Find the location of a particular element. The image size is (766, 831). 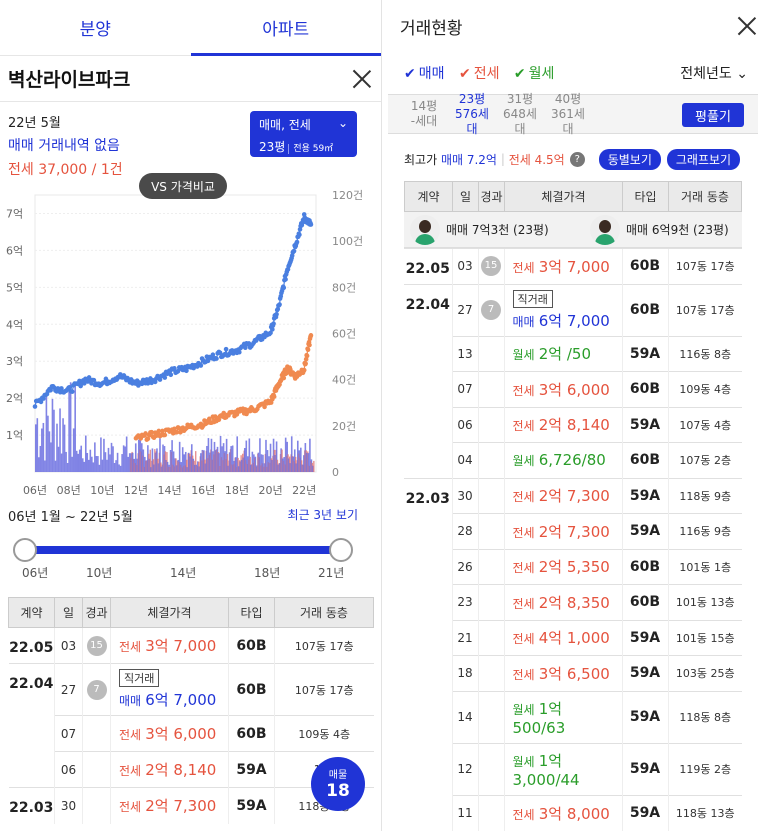

chevron-down-icon: ⌄ is located at coordinates (742, 74).